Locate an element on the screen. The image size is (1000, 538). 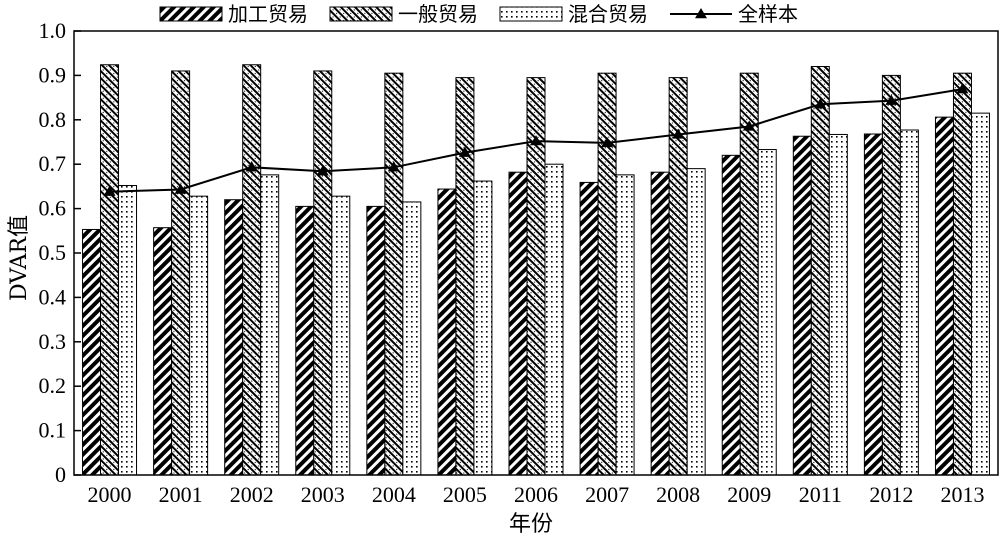
y-tick-label: 0.9 is located at coordinates (53, 74).